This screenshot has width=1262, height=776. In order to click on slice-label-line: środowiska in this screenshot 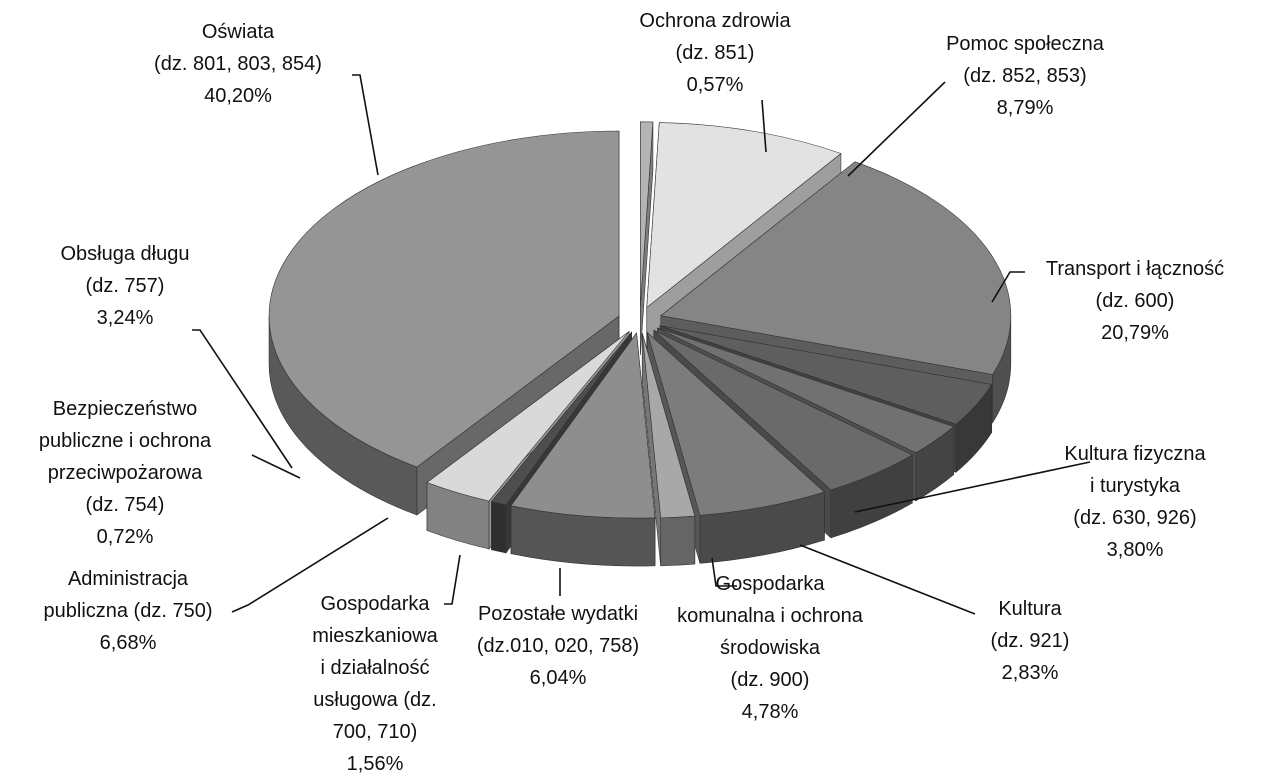, I will do `click(770, 648)`.